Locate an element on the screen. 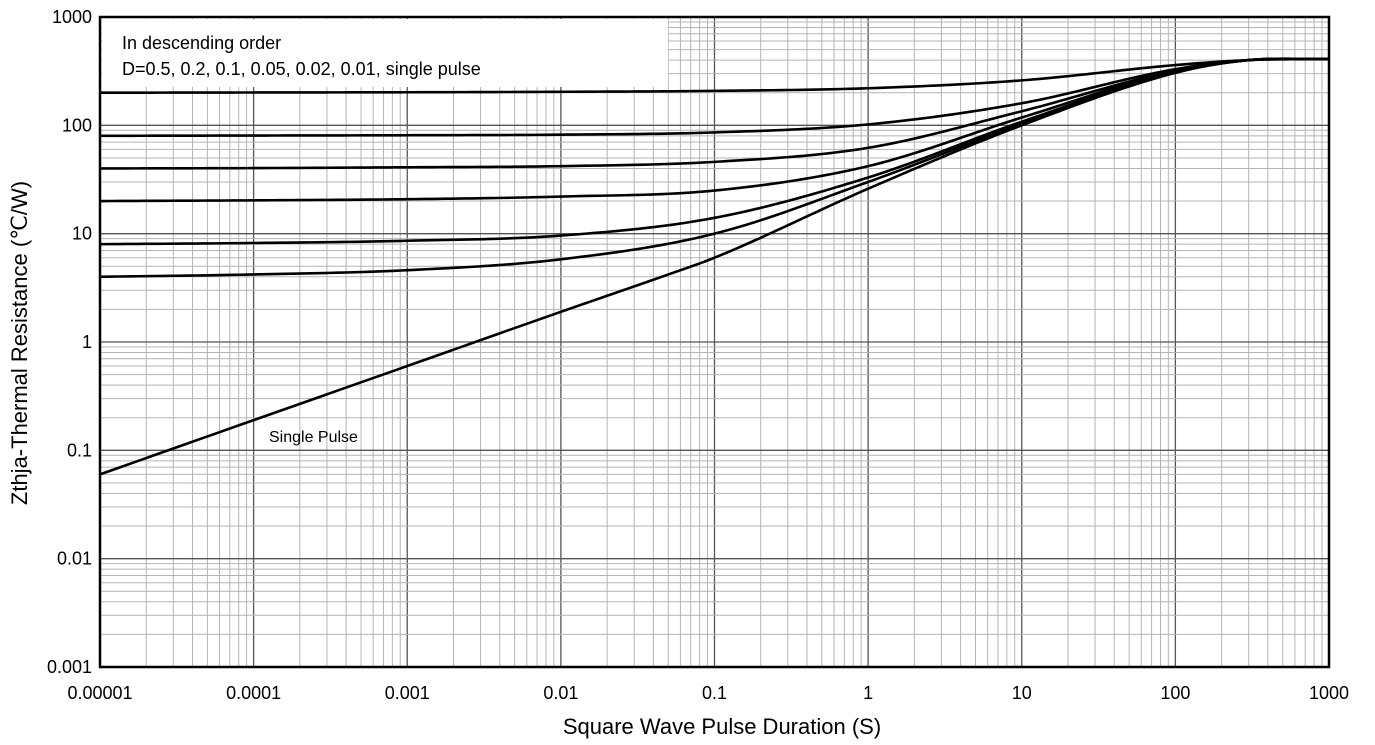  x-axis-title: Square Wave Pulse Duration (S) is located at coordinates (722, 726).